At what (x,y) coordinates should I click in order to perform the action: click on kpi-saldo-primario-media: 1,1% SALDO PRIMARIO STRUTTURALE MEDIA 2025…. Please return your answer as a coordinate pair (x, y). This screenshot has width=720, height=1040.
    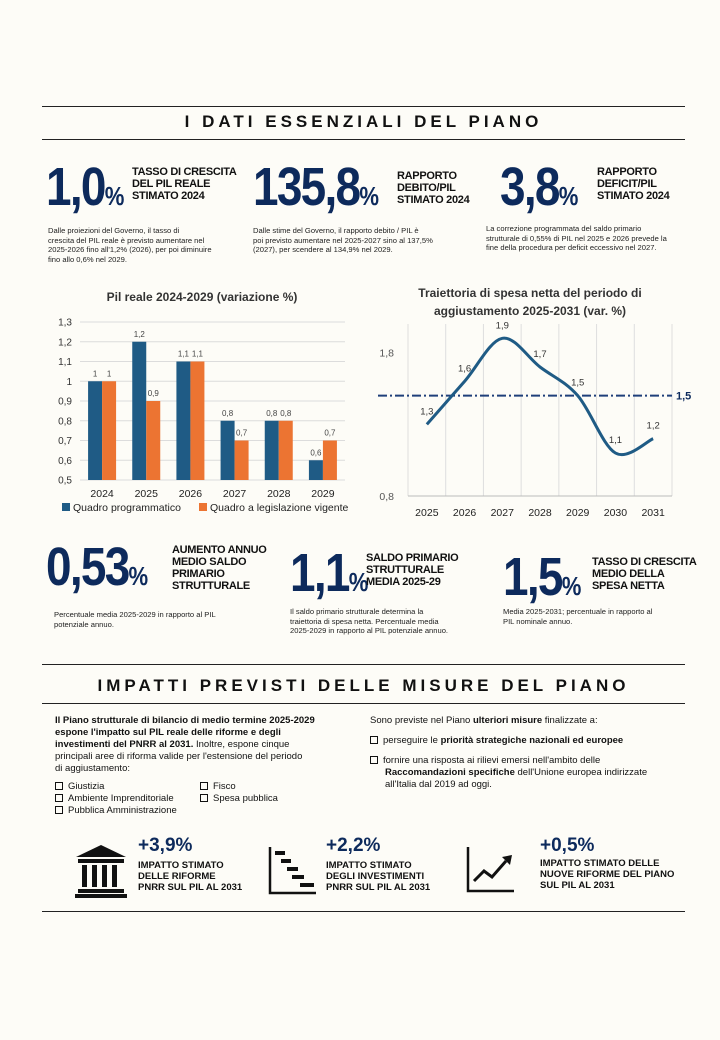
    Looking at the image, I should click on (395, 596).